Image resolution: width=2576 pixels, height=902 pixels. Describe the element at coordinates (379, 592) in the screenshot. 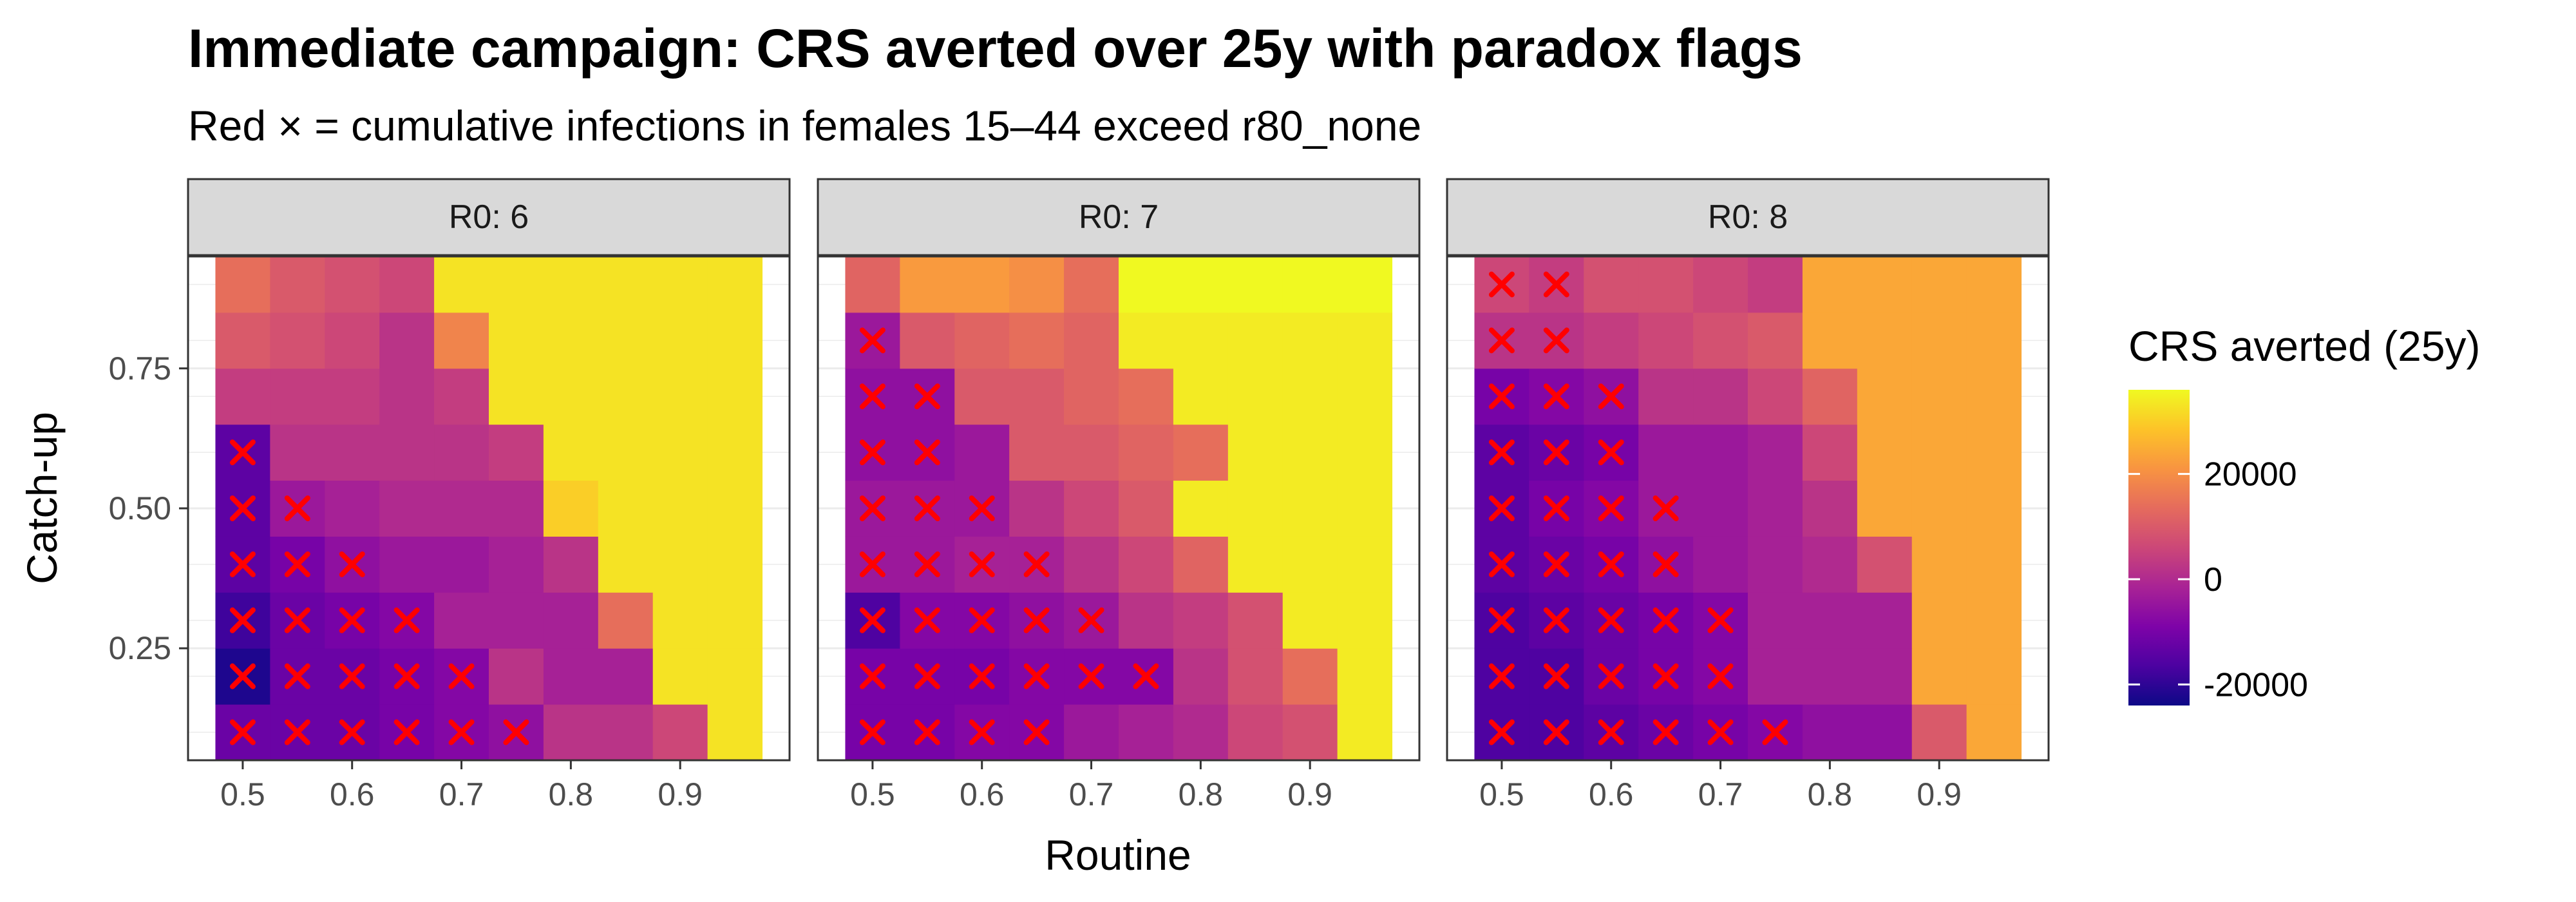

I see `paradox-flags` at that location.